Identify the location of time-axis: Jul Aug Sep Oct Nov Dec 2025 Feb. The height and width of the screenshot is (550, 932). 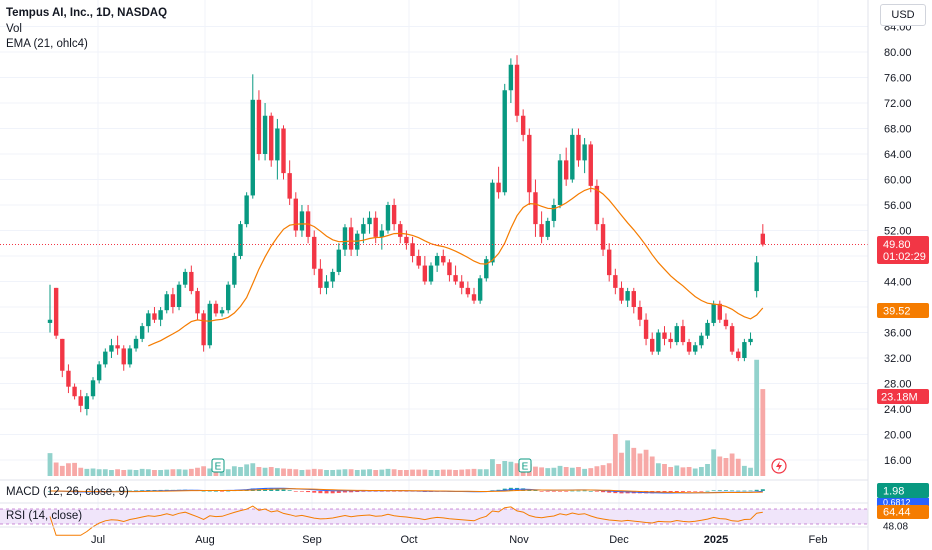
(459, 540).